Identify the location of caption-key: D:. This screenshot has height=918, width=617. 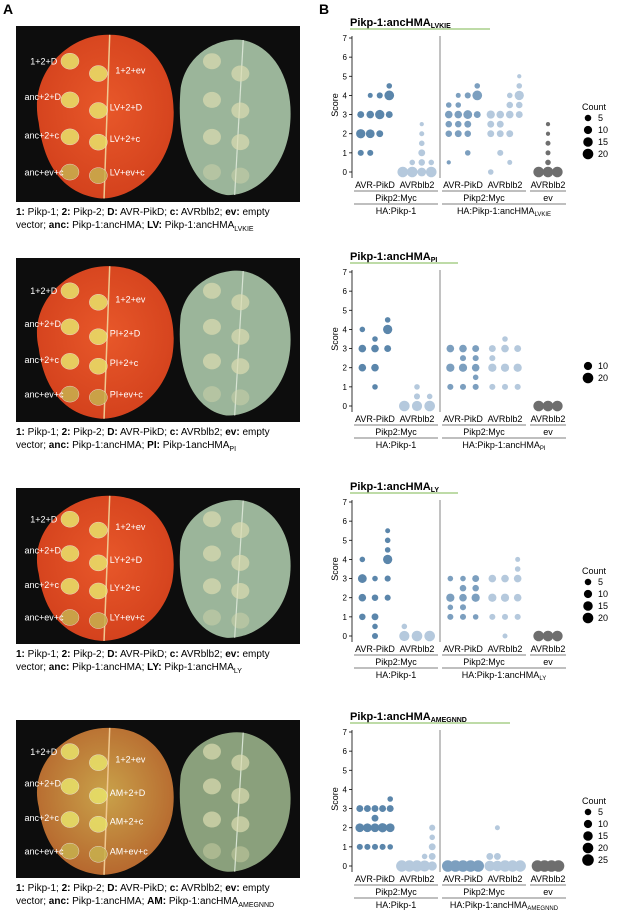
(112, 654).